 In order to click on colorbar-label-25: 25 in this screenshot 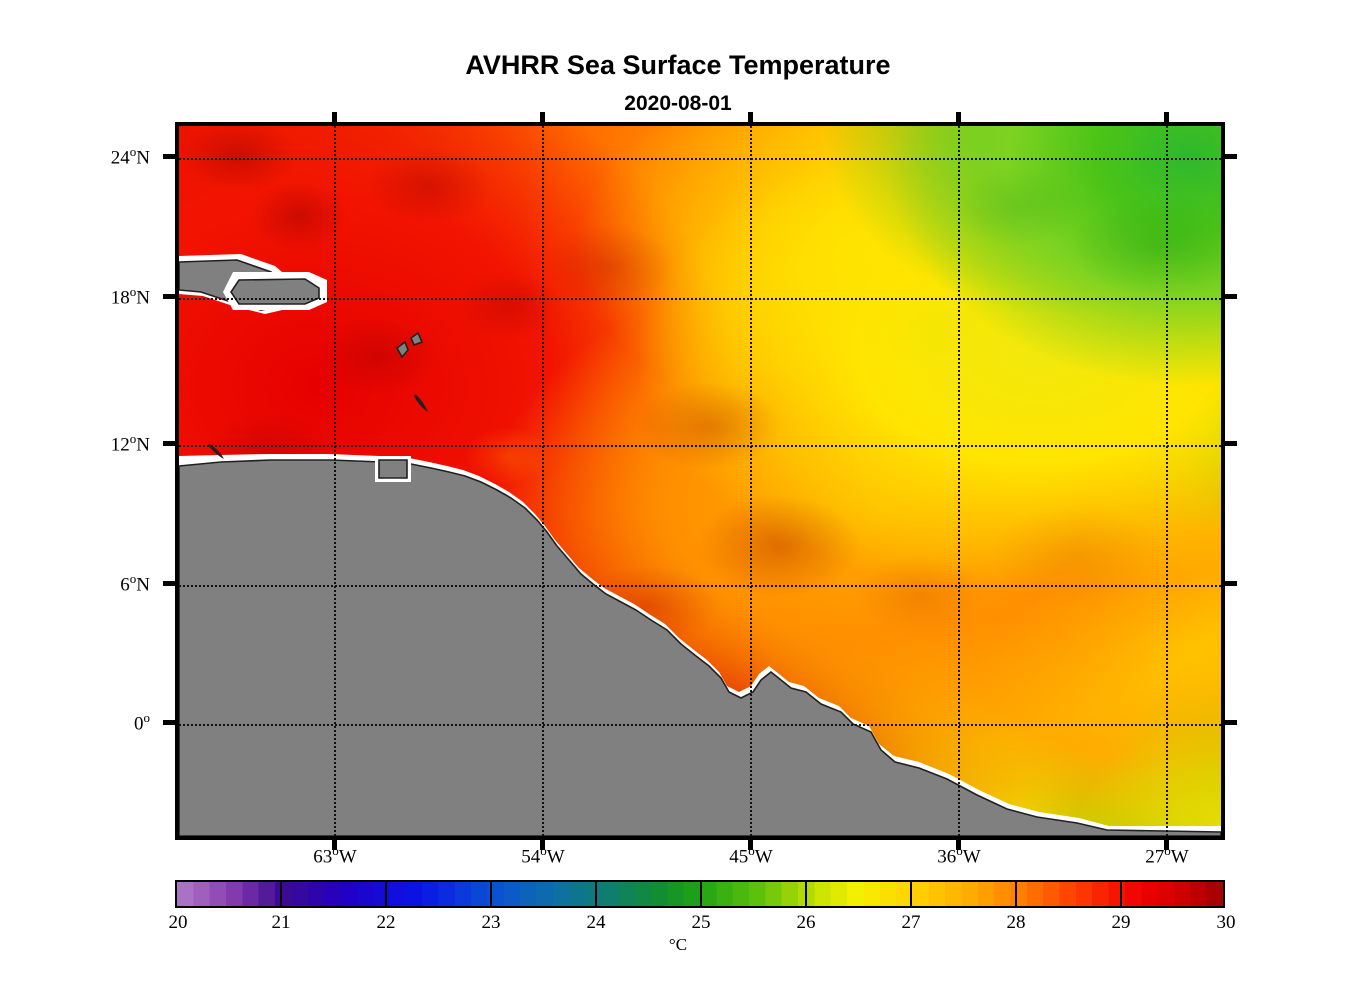, I will do `click(701, 922)`.